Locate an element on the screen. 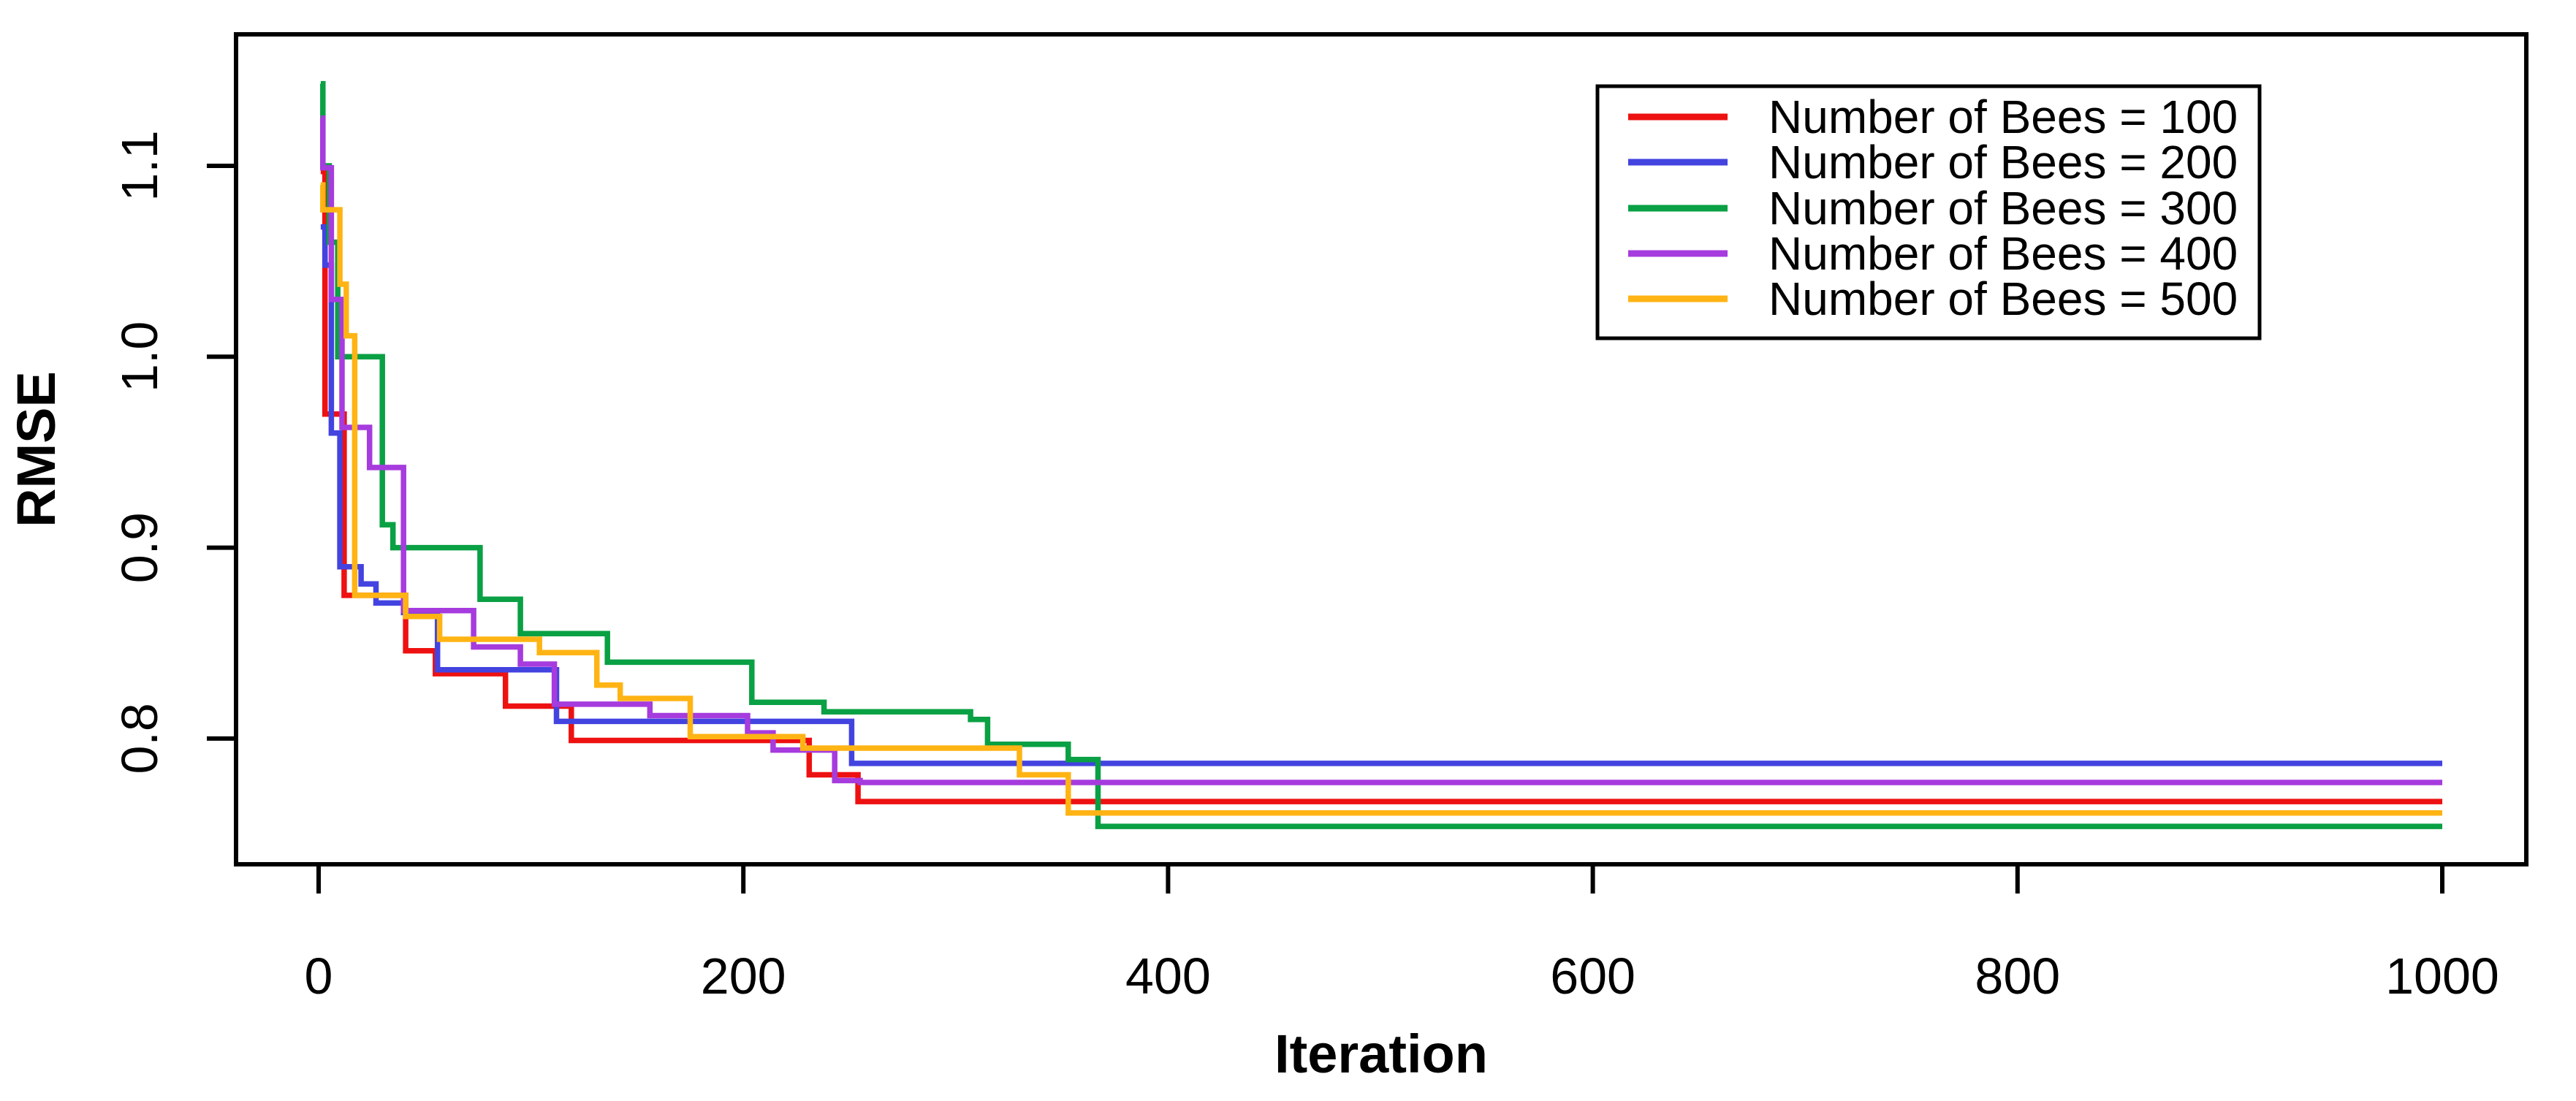  legend-entry-label: Number of Bees = 100 is located at coordinates (2003, 117).